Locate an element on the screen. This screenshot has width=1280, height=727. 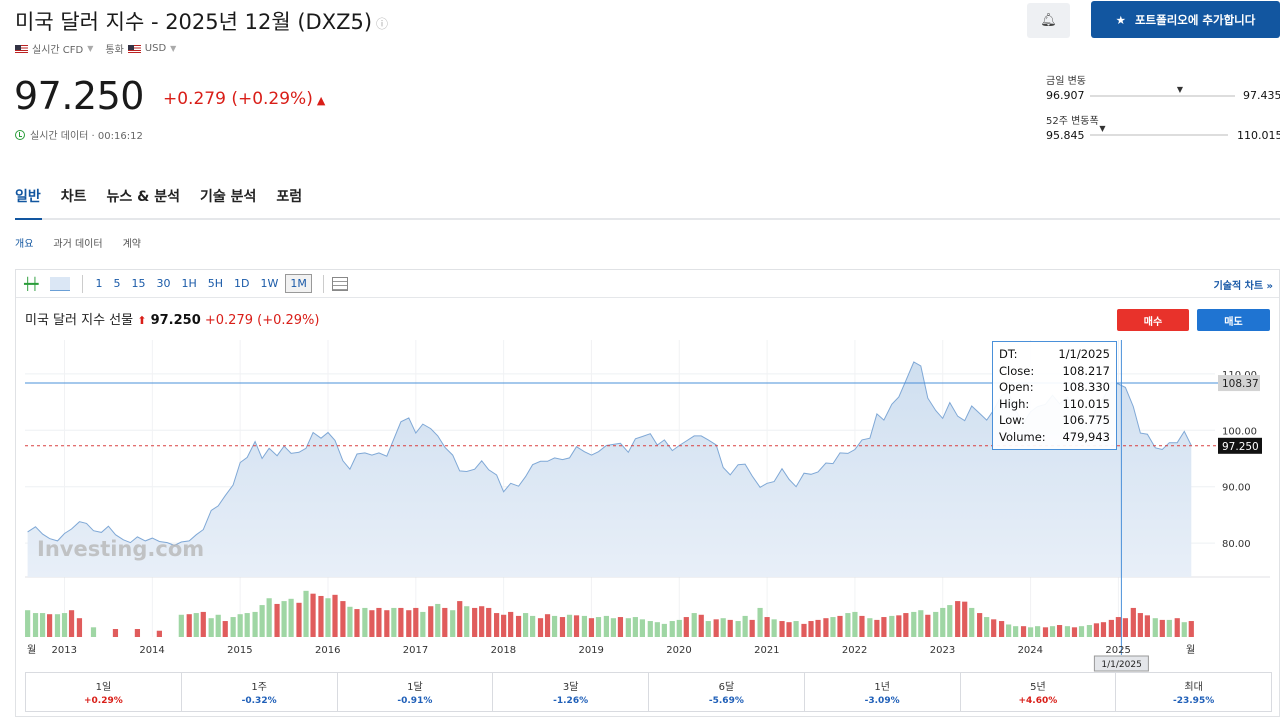
buy-button: 매수 is located at coordinates (1153, 320).